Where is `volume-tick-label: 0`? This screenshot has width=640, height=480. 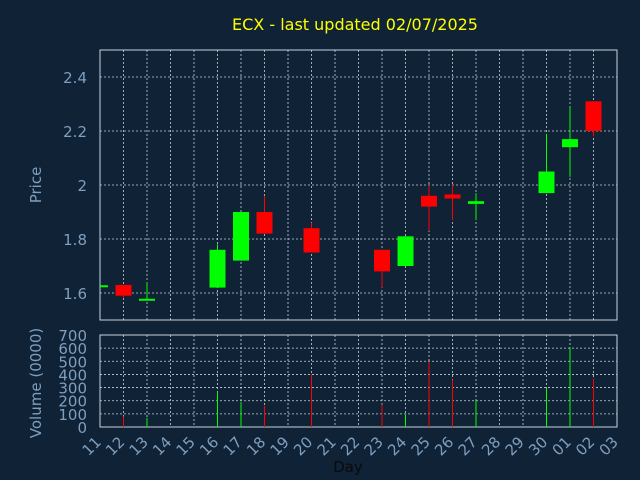 volume-tick-label: 0 is located at coordinates (82, 428).